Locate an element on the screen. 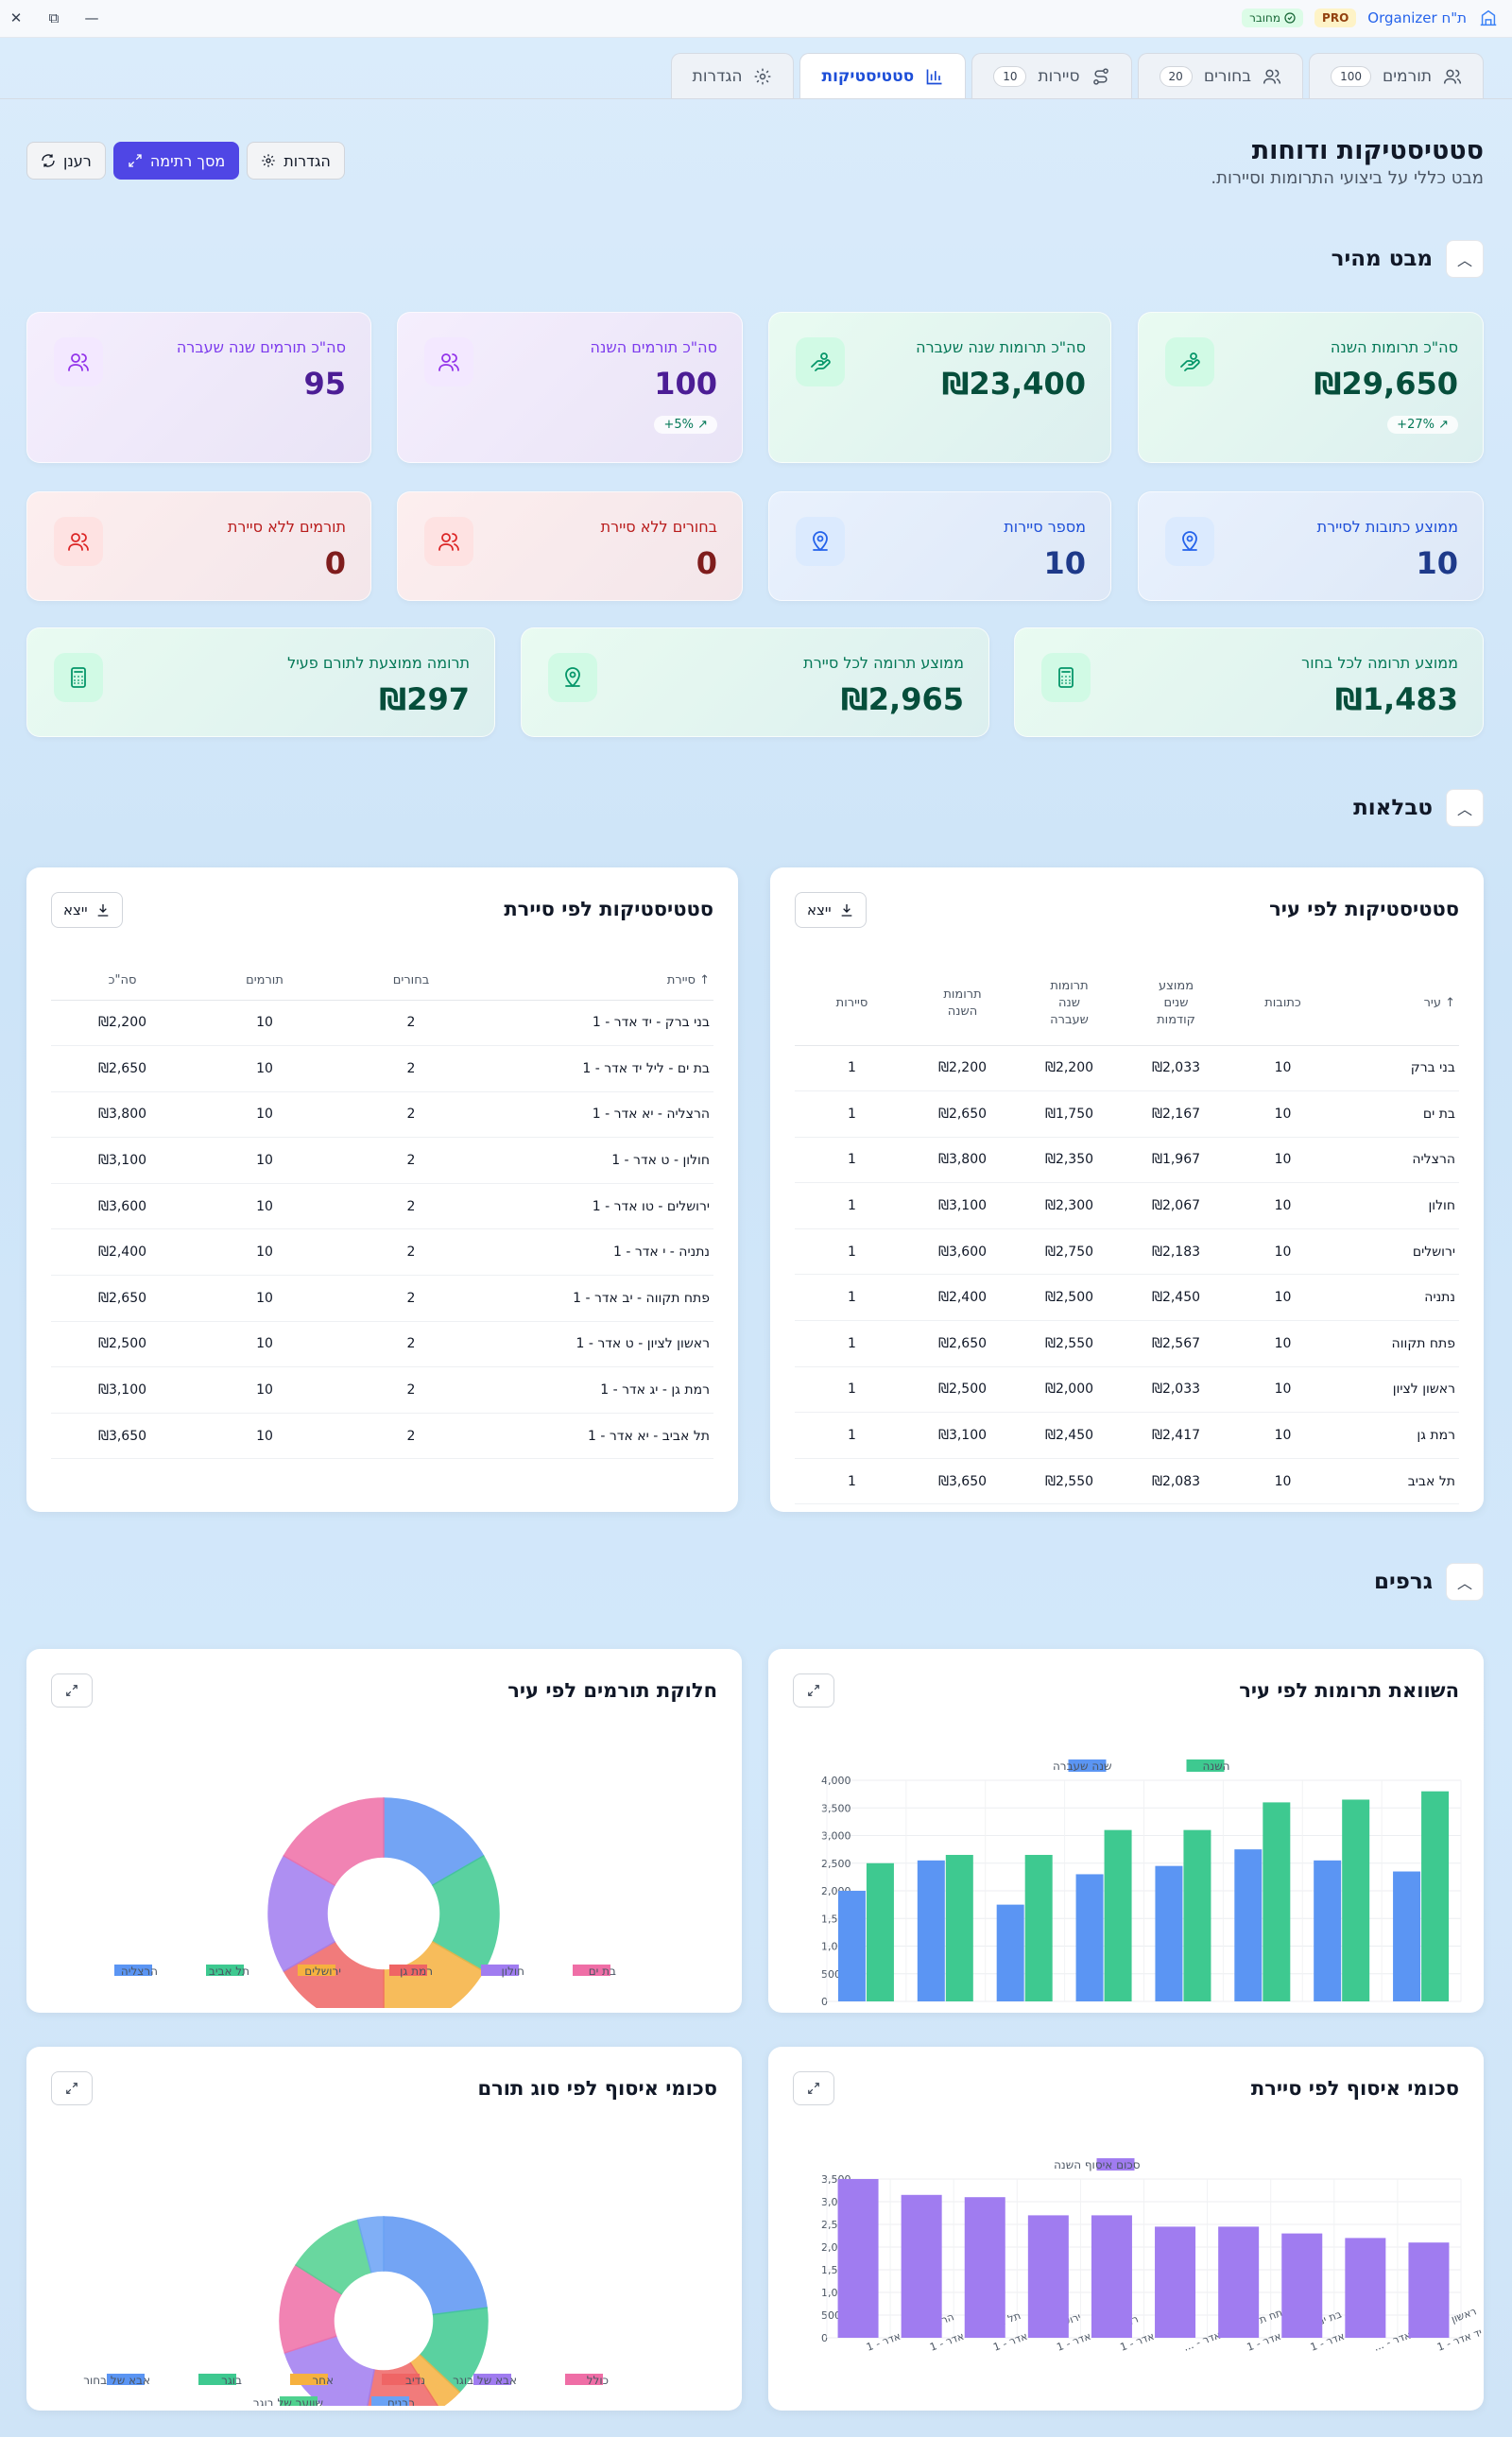 This screenshot has height=2437, width=1512. y-tick-label: 500 is located at coordinates (831, 1975).